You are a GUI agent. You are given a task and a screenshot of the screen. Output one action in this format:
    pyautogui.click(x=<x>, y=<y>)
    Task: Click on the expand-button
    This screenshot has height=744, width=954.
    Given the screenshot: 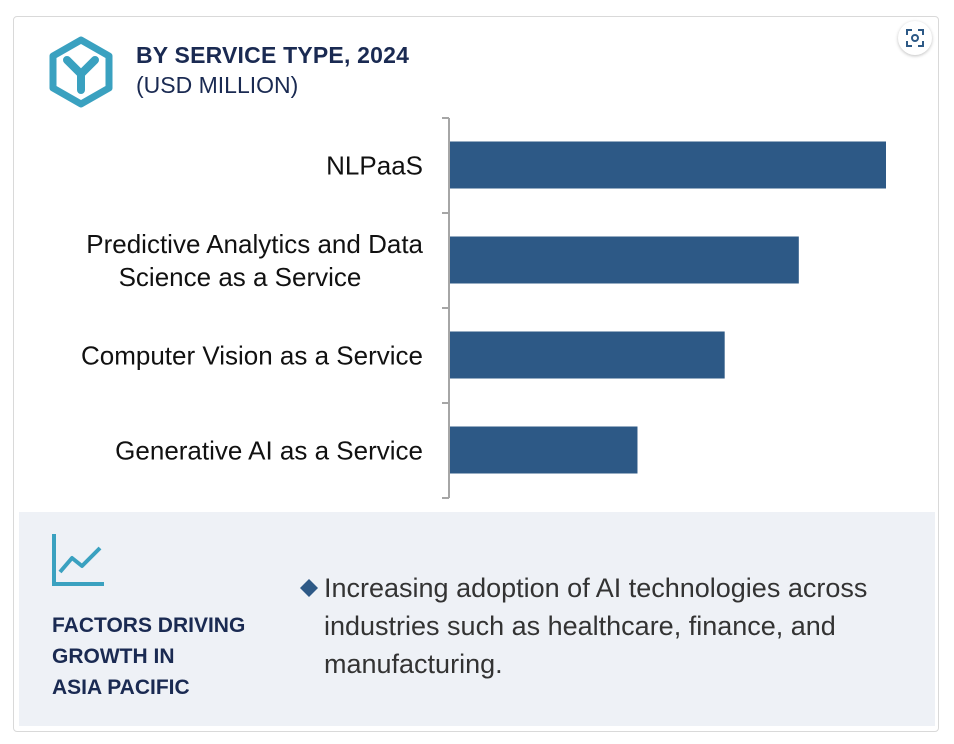 What is the action you would take?
    pyautogui.click(x=915, y=38)
    